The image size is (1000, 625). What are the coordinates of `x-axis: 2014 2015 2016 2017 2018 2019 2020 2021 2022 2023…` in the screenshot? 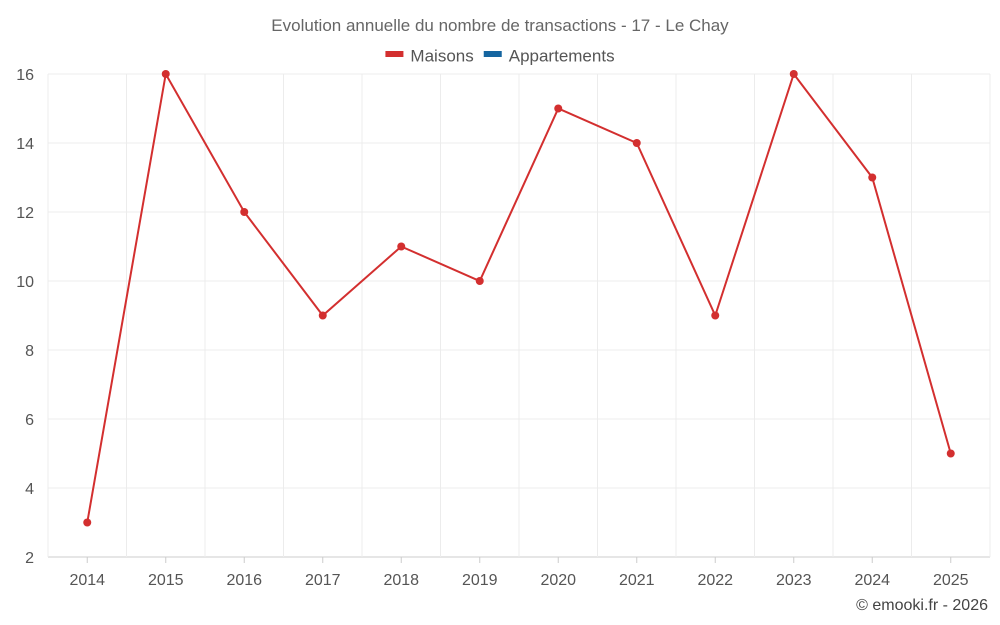 It's located at (519, 573).